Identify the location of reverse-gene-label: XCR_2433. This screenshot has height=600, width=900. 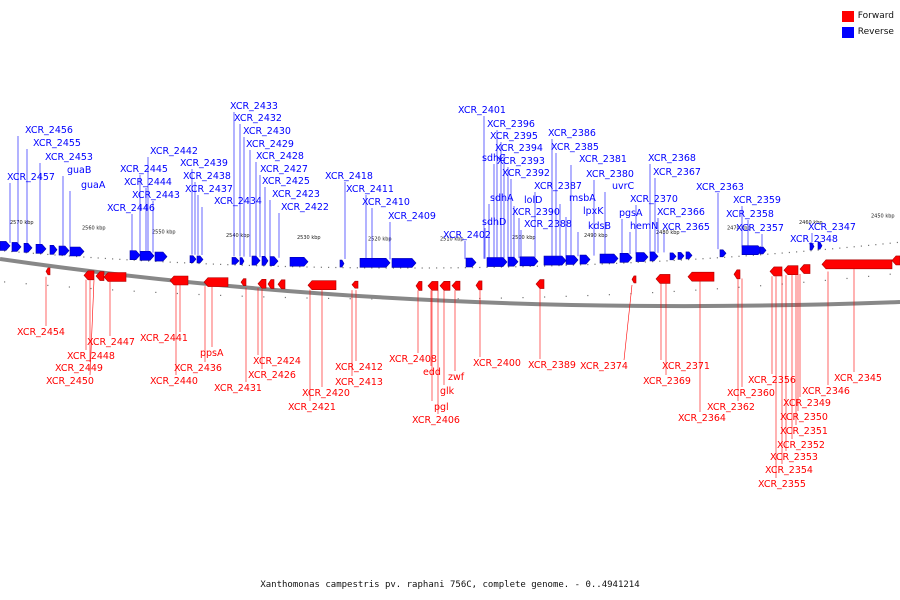
(254, 106).